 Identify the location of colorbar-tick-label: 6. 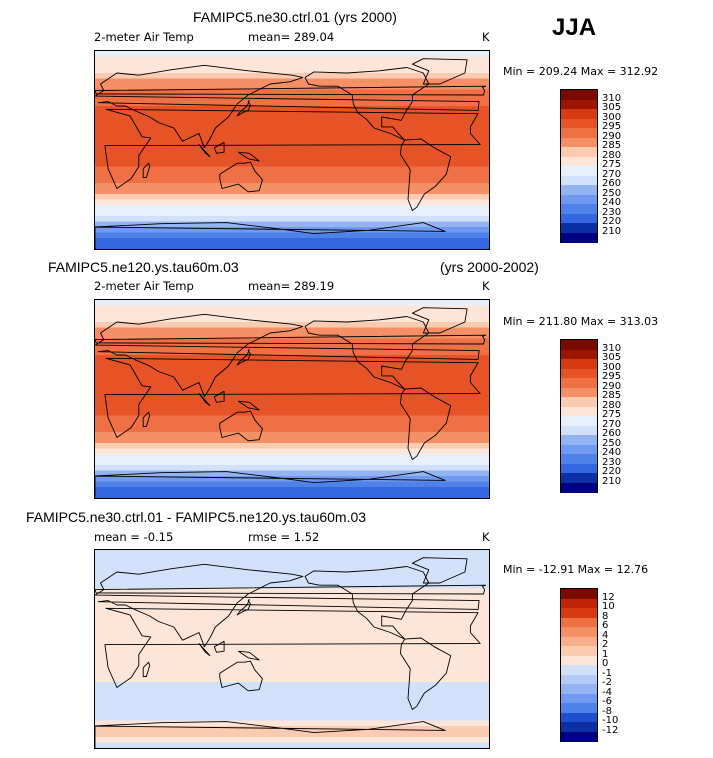
(605, 625).